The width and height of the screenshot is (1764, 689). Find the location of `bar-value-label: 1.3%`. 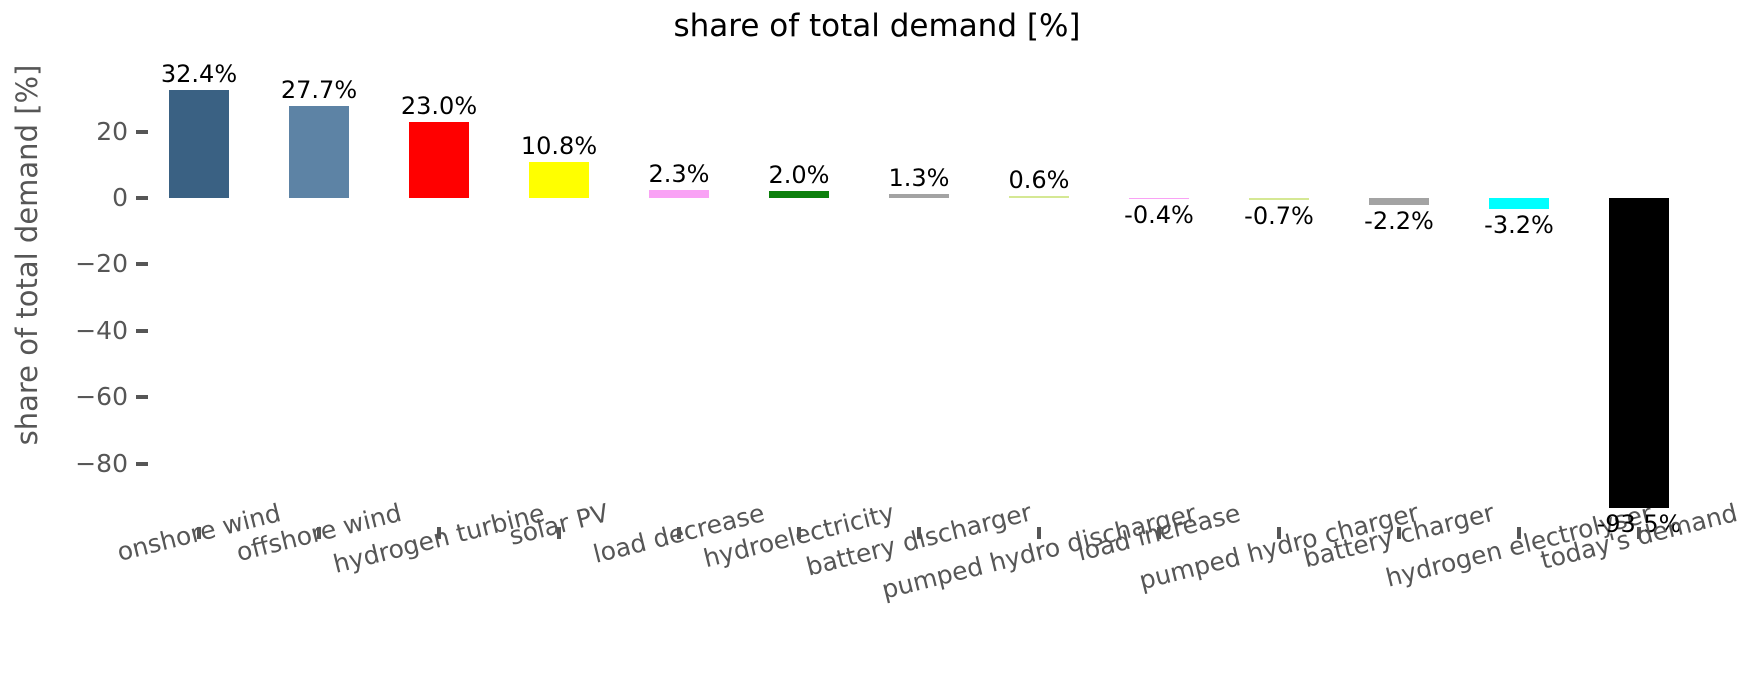

bar-value-label: 1.3% is located at coordinates (919, 177).